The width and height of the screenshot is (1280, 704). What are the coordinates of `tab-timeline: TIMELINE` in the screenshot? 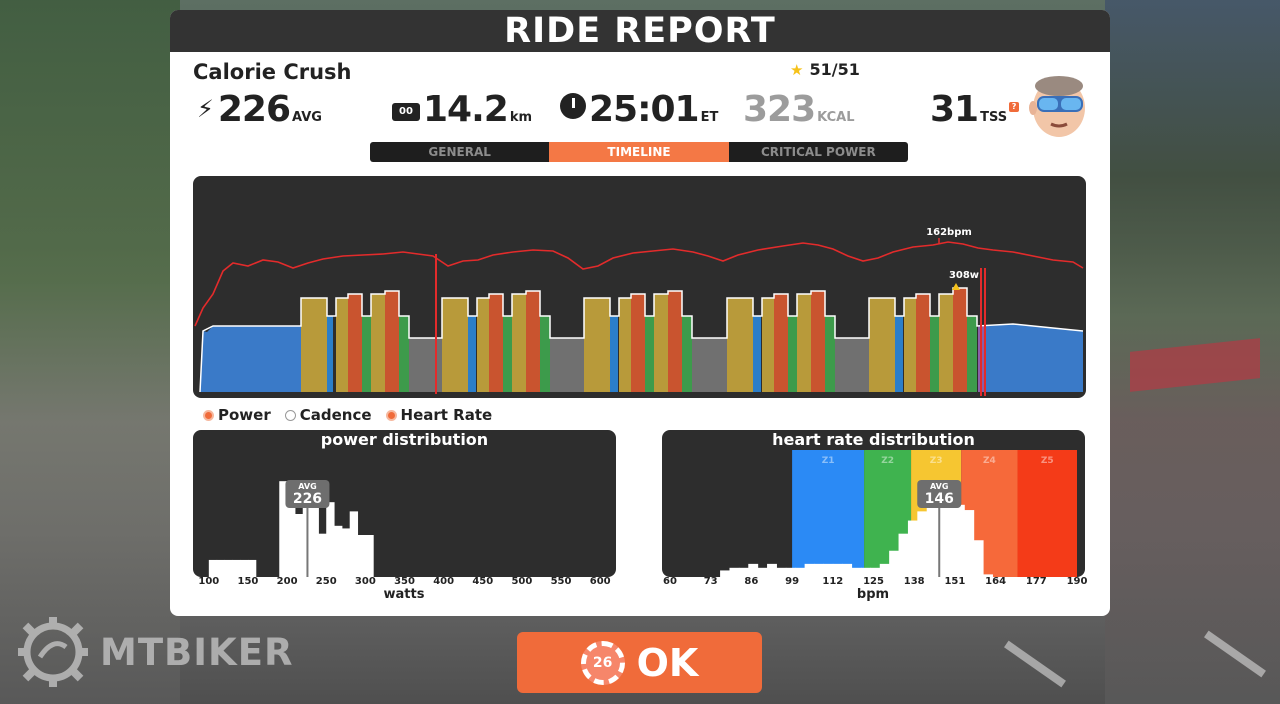 It's located at (639, 152).